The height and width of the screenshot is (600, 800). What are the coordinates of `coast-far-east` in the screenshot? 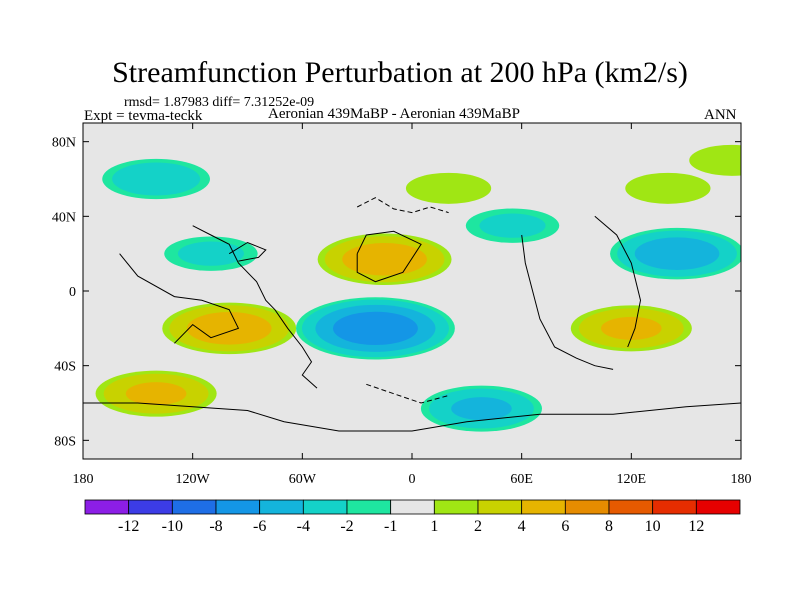 It's located at (618, 281).